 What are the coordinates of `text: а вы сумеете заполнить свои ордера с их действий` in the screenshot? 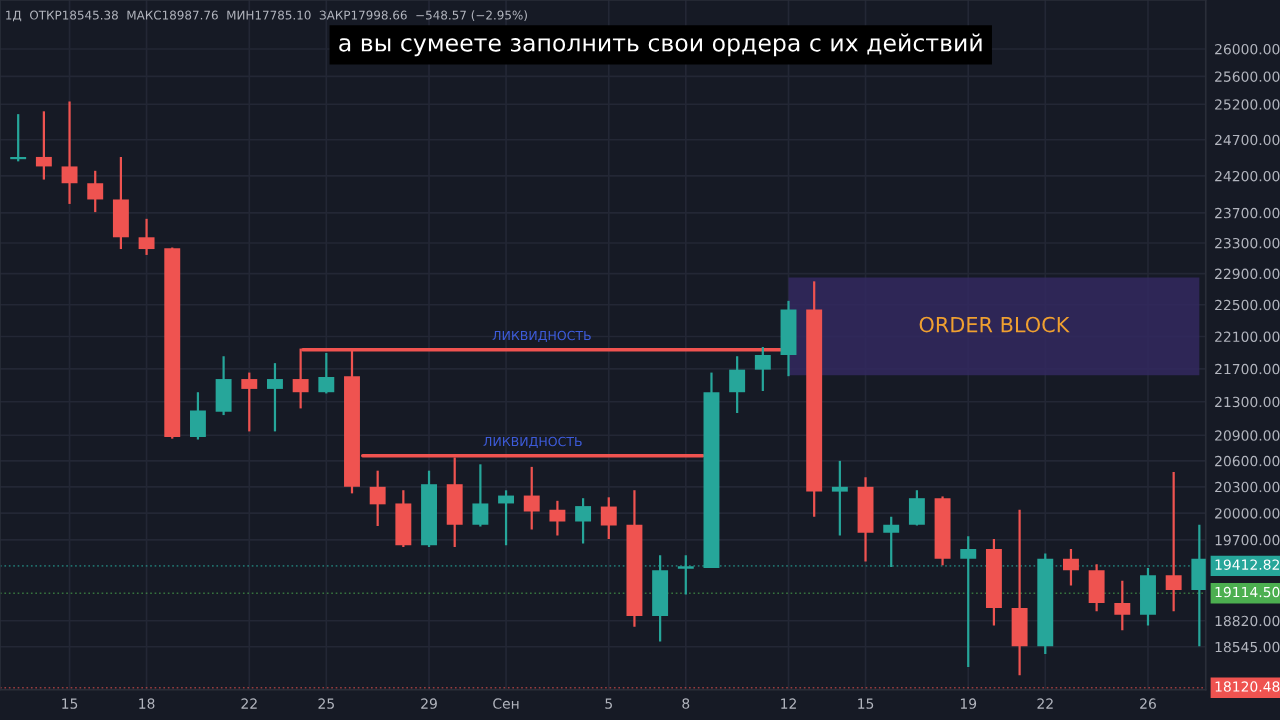 It's located at (660, 45).